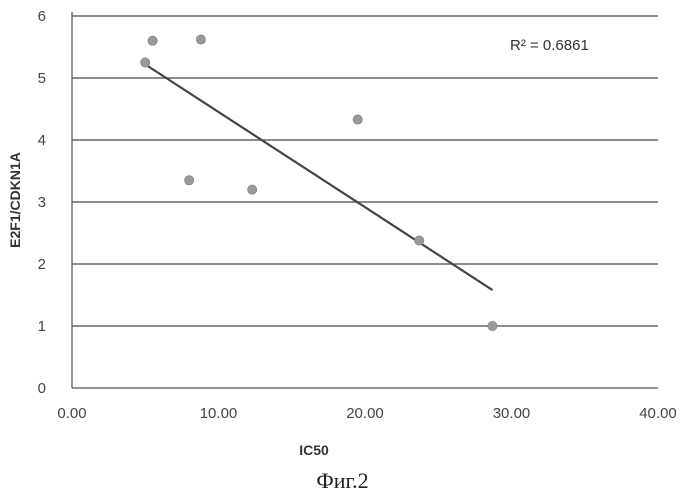 The image size is (685, 500). Describe the element at coordinates (15, 200) in the screenshot. I see `y-axis-label: E2F1/CDKN1A` at that location.